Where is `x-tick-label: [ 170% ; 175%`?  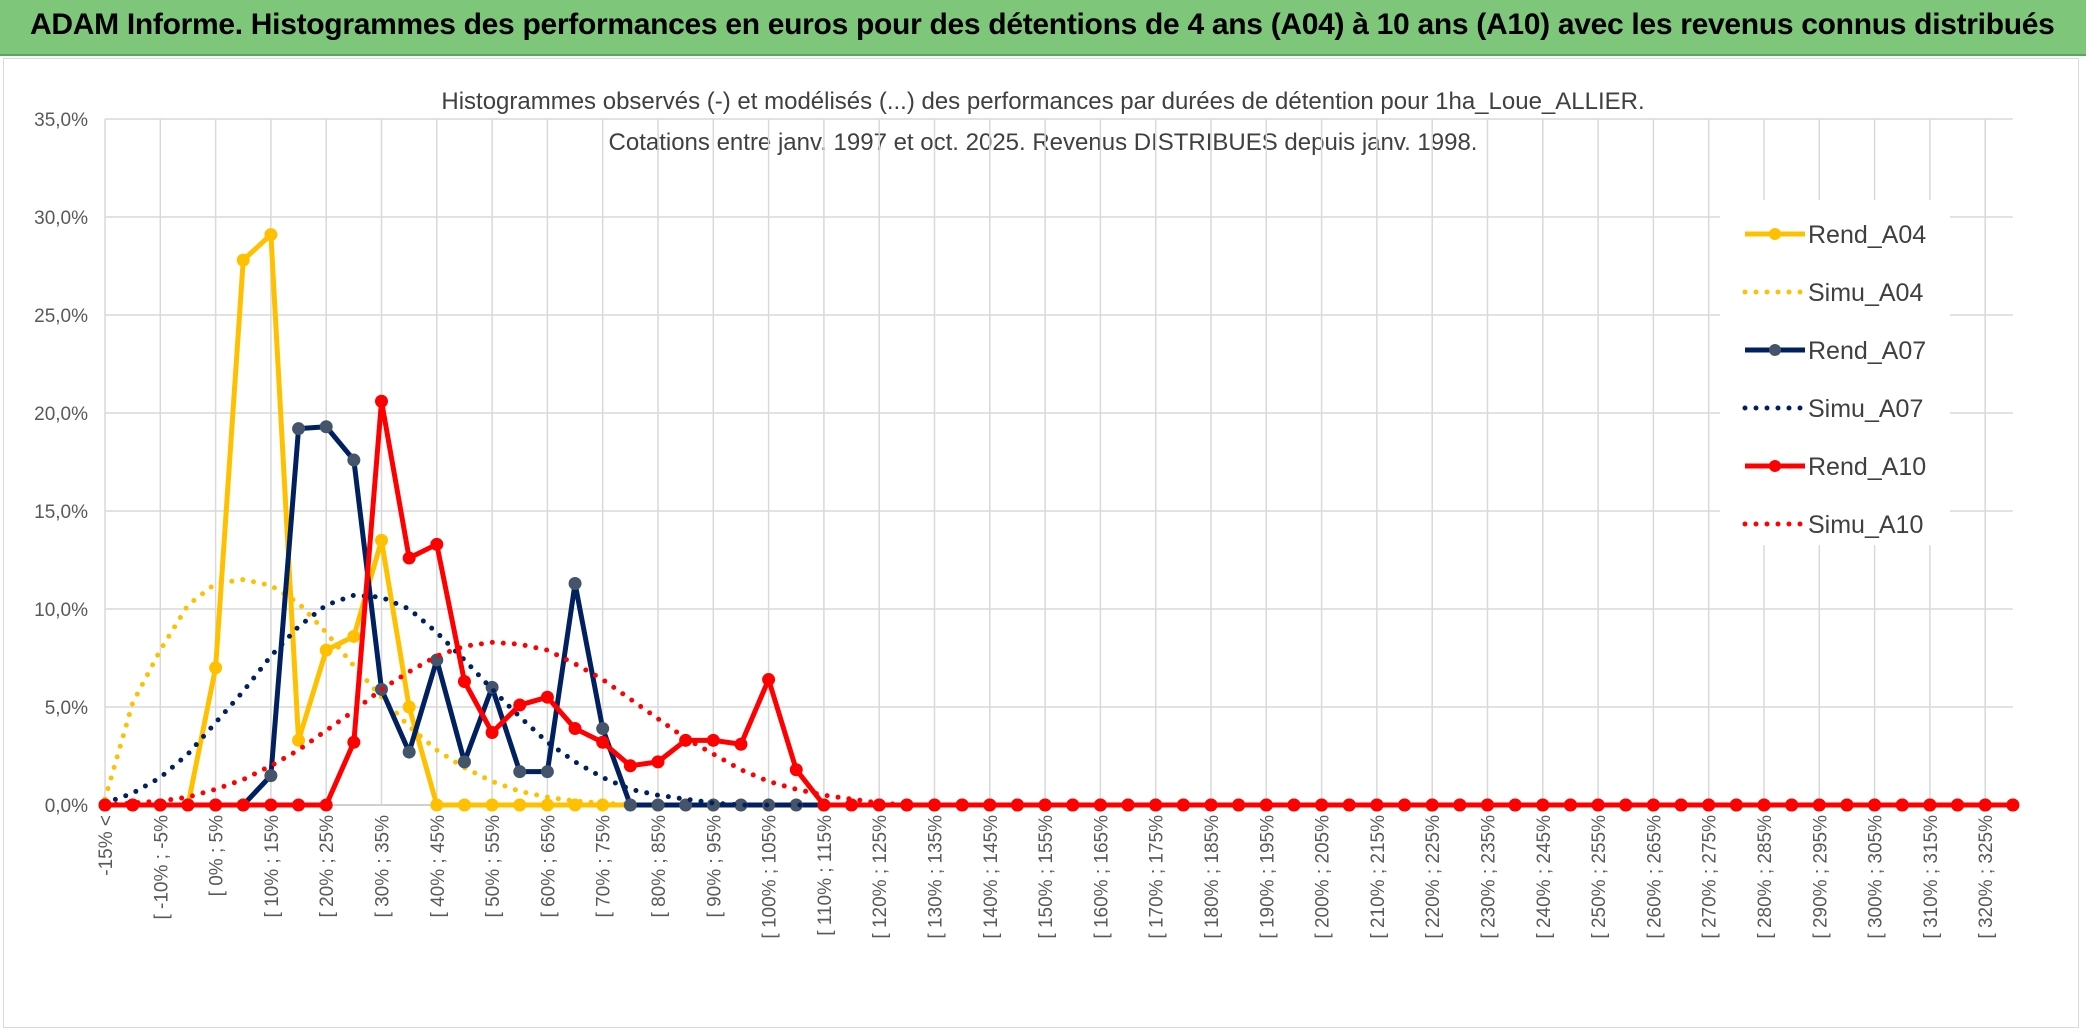
x-tick-label: [ 170% ; 175% is located at coordinates (1157, 877).